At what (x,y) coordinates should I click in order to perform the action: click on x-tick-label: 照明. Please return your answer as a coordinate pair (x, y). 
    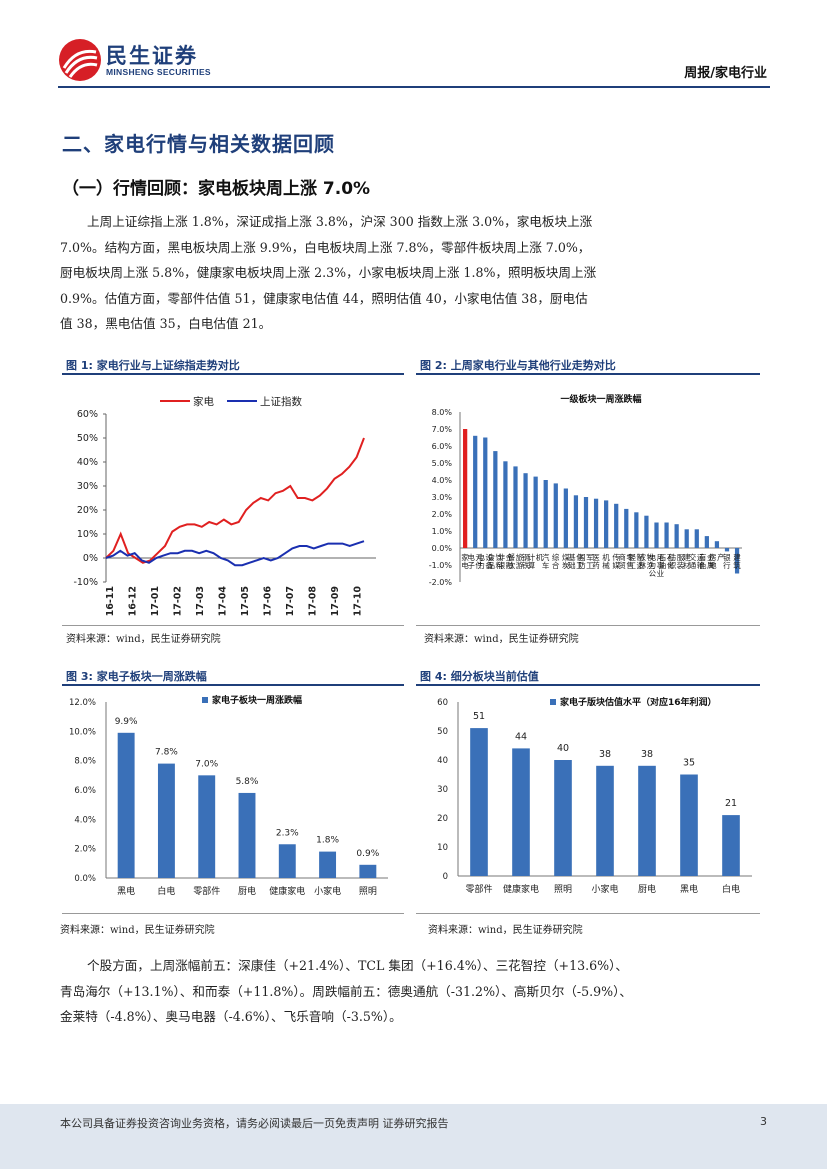
    Looking at the image, I should click on (368, 891).